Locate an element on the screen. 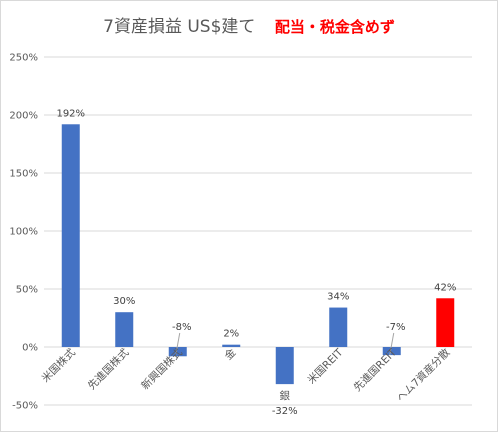  chart-title: 7資産損益 US$建て is located at coordinates (179, 27).